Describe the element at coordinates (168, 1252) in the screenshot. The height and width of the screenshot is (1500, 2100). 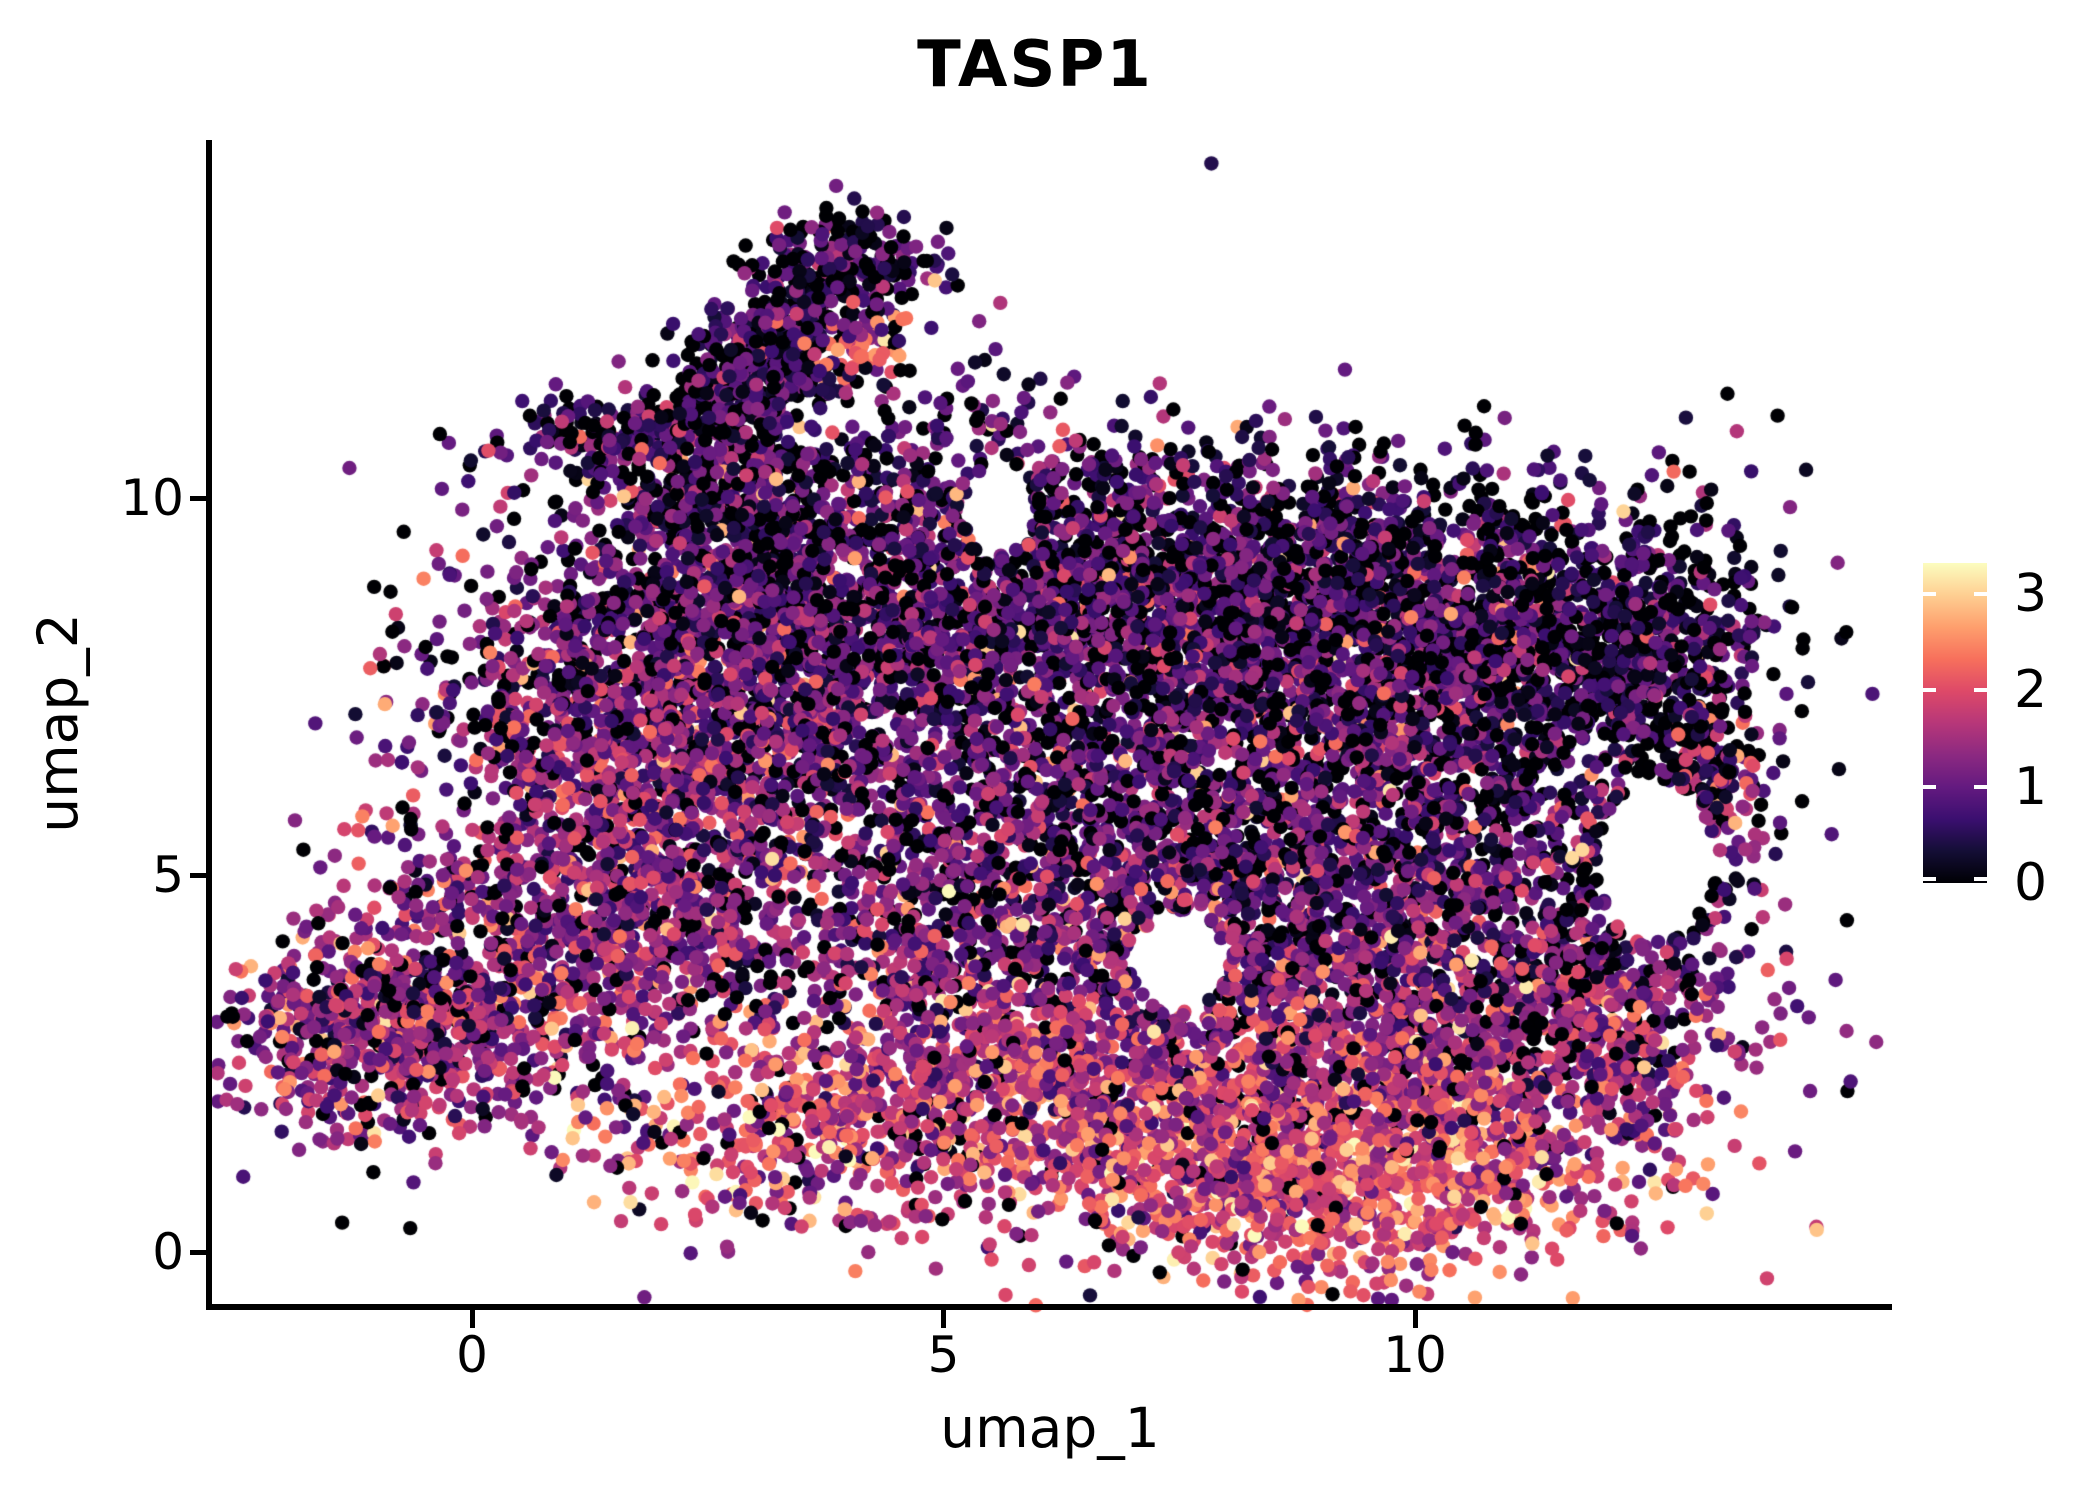
I see `y-tick-label: 0` at that location.